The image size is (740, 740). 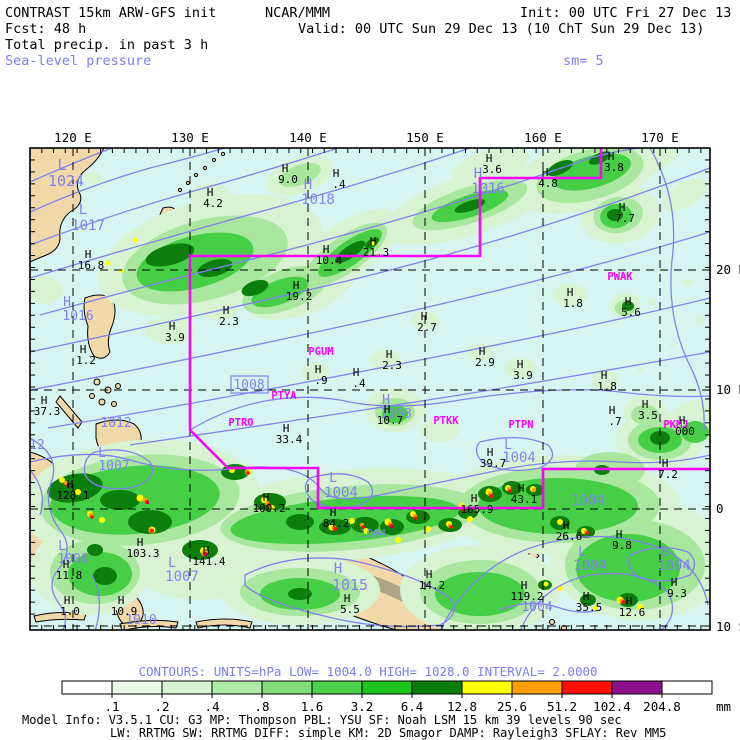 What do you see at coordinates (728, 448) in the screenshot?
I see `lat-axis-labels: 20 N 10 N 0 10 S` at bounding box center [728, 448].